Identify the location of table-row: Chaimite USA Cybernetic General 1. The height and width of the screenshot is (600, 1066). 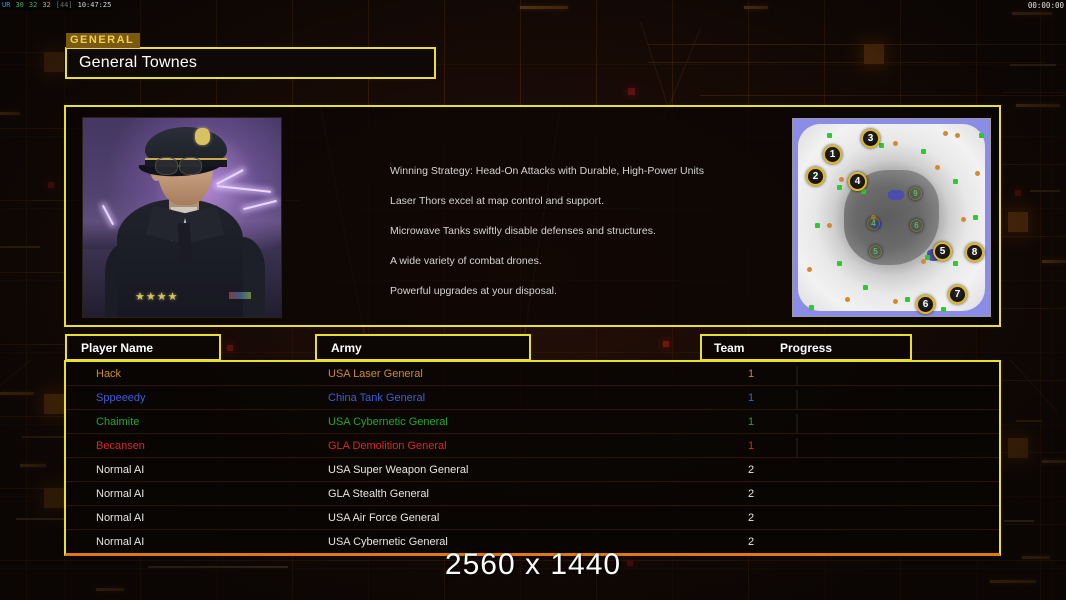
(532, 422).